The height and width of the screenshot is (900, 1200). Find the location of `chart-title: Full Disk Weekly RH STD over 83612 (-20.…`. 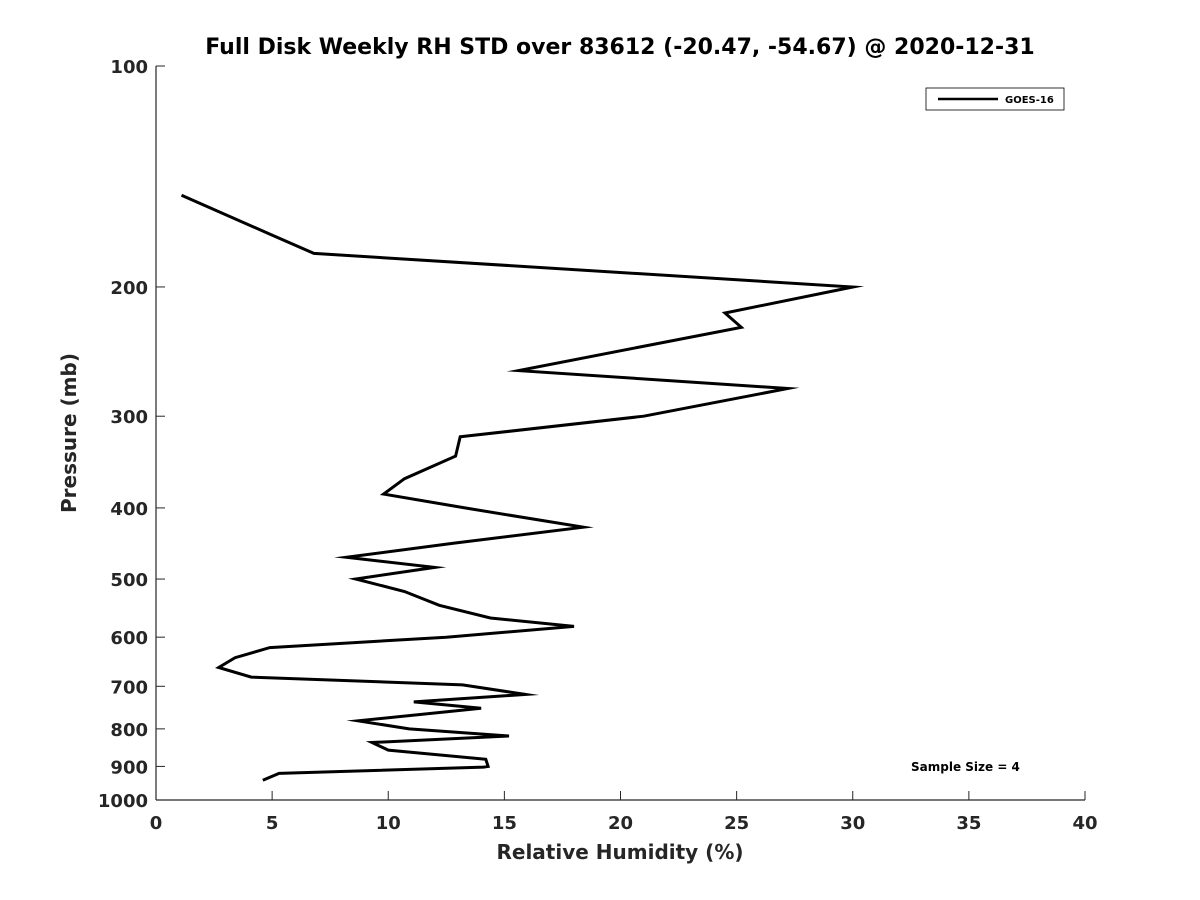

chart-title: Full Disk Weekly RH STD over 83612 (-20.… is located at coordinates (620, 47).